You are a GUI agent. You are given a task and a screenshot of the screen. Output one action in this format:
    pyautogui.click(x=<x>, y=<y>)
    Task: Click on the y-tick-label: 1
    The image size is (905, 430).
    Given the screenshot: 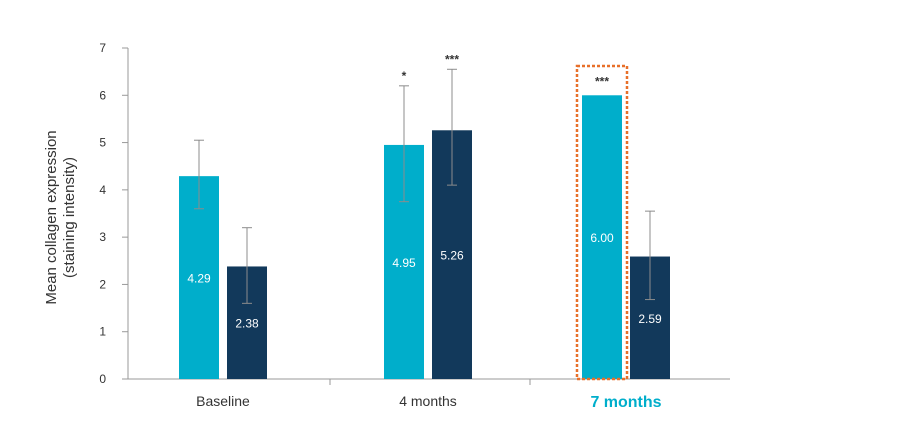 What is the action you would take?
    pyautogui.click(x=102, y=332)
    